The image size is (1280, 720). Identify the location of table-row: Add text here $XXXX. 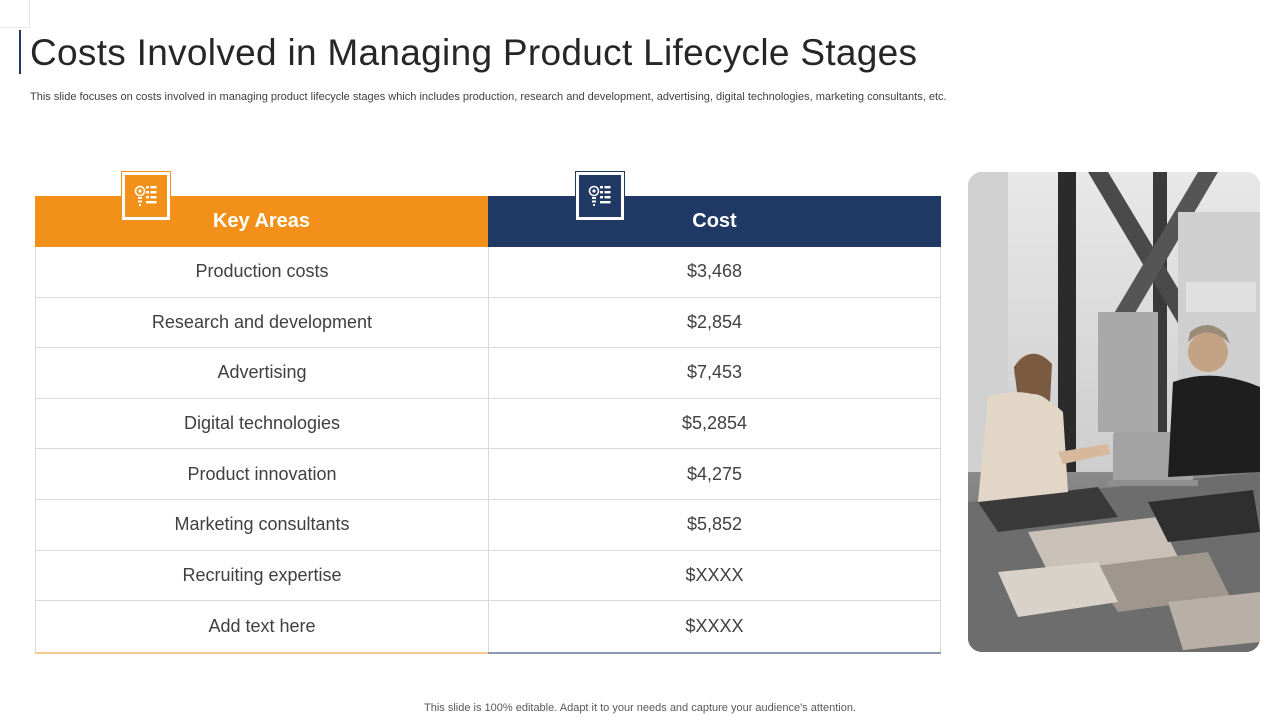
(488, 626).